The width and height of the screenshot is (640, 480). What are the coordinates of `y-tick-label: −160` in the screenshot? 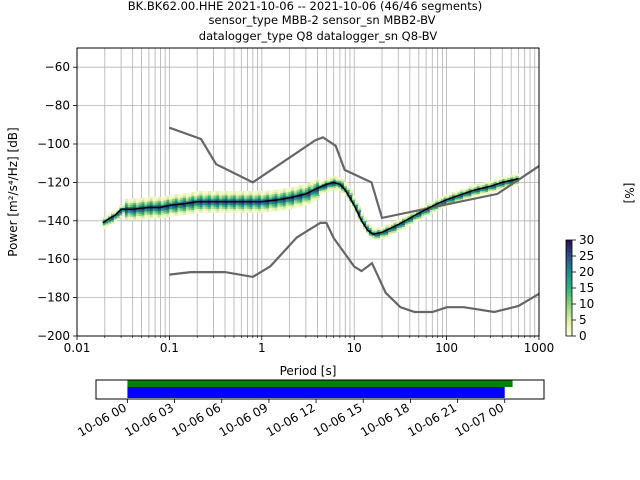 It's located at (53, 259).